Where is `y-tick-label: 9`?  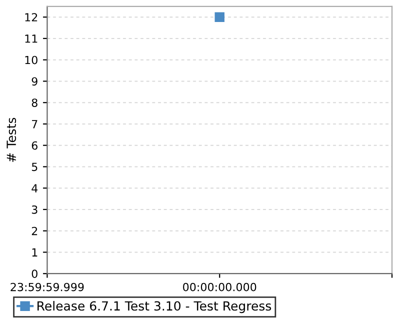
y-tick-label: 9 is located at coordinates (35, 81).